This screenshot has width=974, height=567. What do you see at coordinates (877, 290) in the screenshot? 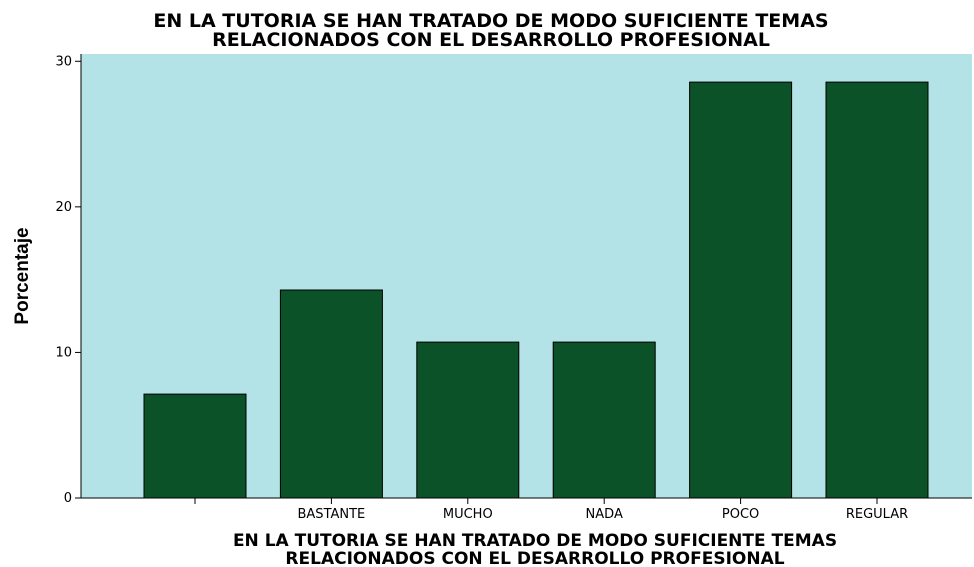
I see `bar-regular` at bounding box center [877, 290].